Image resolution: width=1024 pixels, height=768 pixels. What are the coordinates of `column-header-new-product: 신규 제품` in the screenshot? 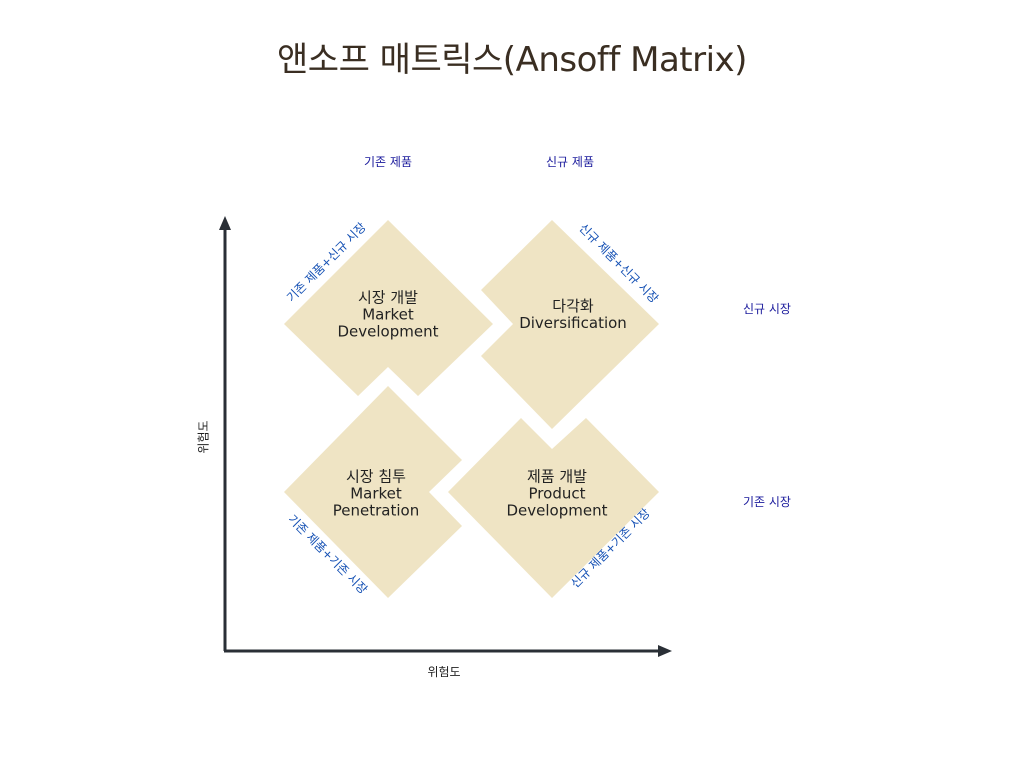 It's located at (570, 162).